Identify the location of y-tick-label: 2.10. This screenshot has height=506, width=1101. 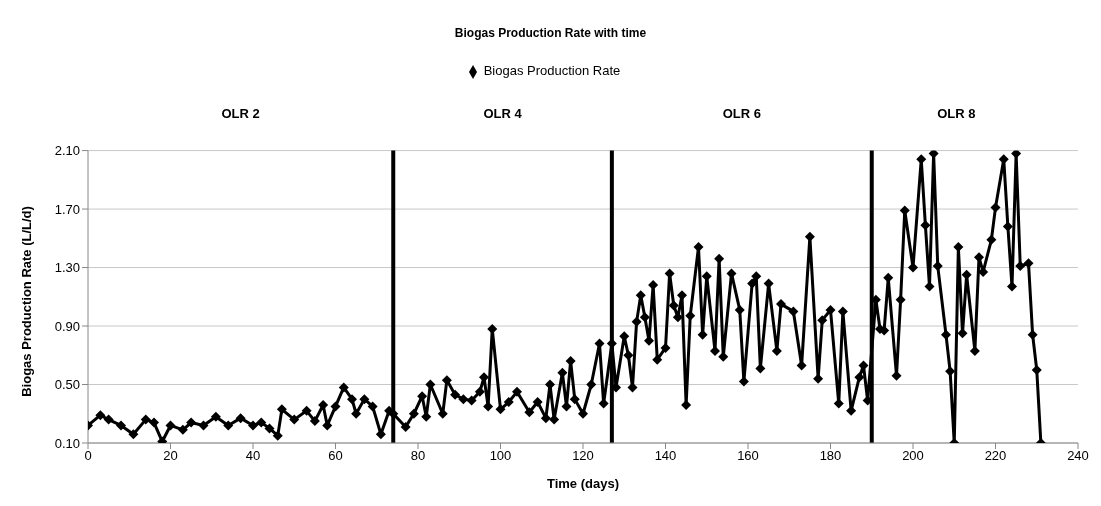
(67, 151).